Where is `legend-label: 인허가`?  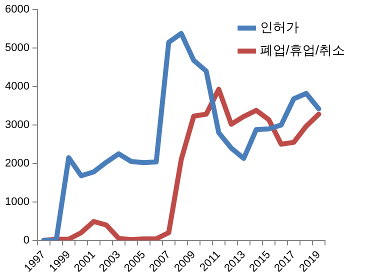 legend-label: 인허가 is located at coordinates (279, 27).